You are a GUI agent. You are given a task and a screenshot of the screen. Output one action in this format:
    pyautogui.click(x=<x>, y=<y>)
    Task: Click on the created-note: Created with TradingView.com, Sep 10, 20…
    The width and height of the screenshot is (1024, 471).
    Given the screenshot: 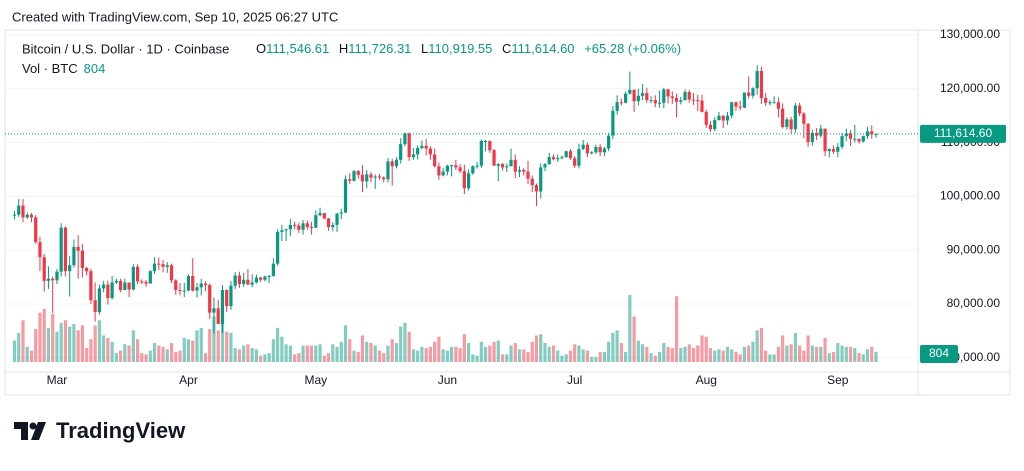 What is the action you would take?
    pyautogui.click(x=175, y=16)
    